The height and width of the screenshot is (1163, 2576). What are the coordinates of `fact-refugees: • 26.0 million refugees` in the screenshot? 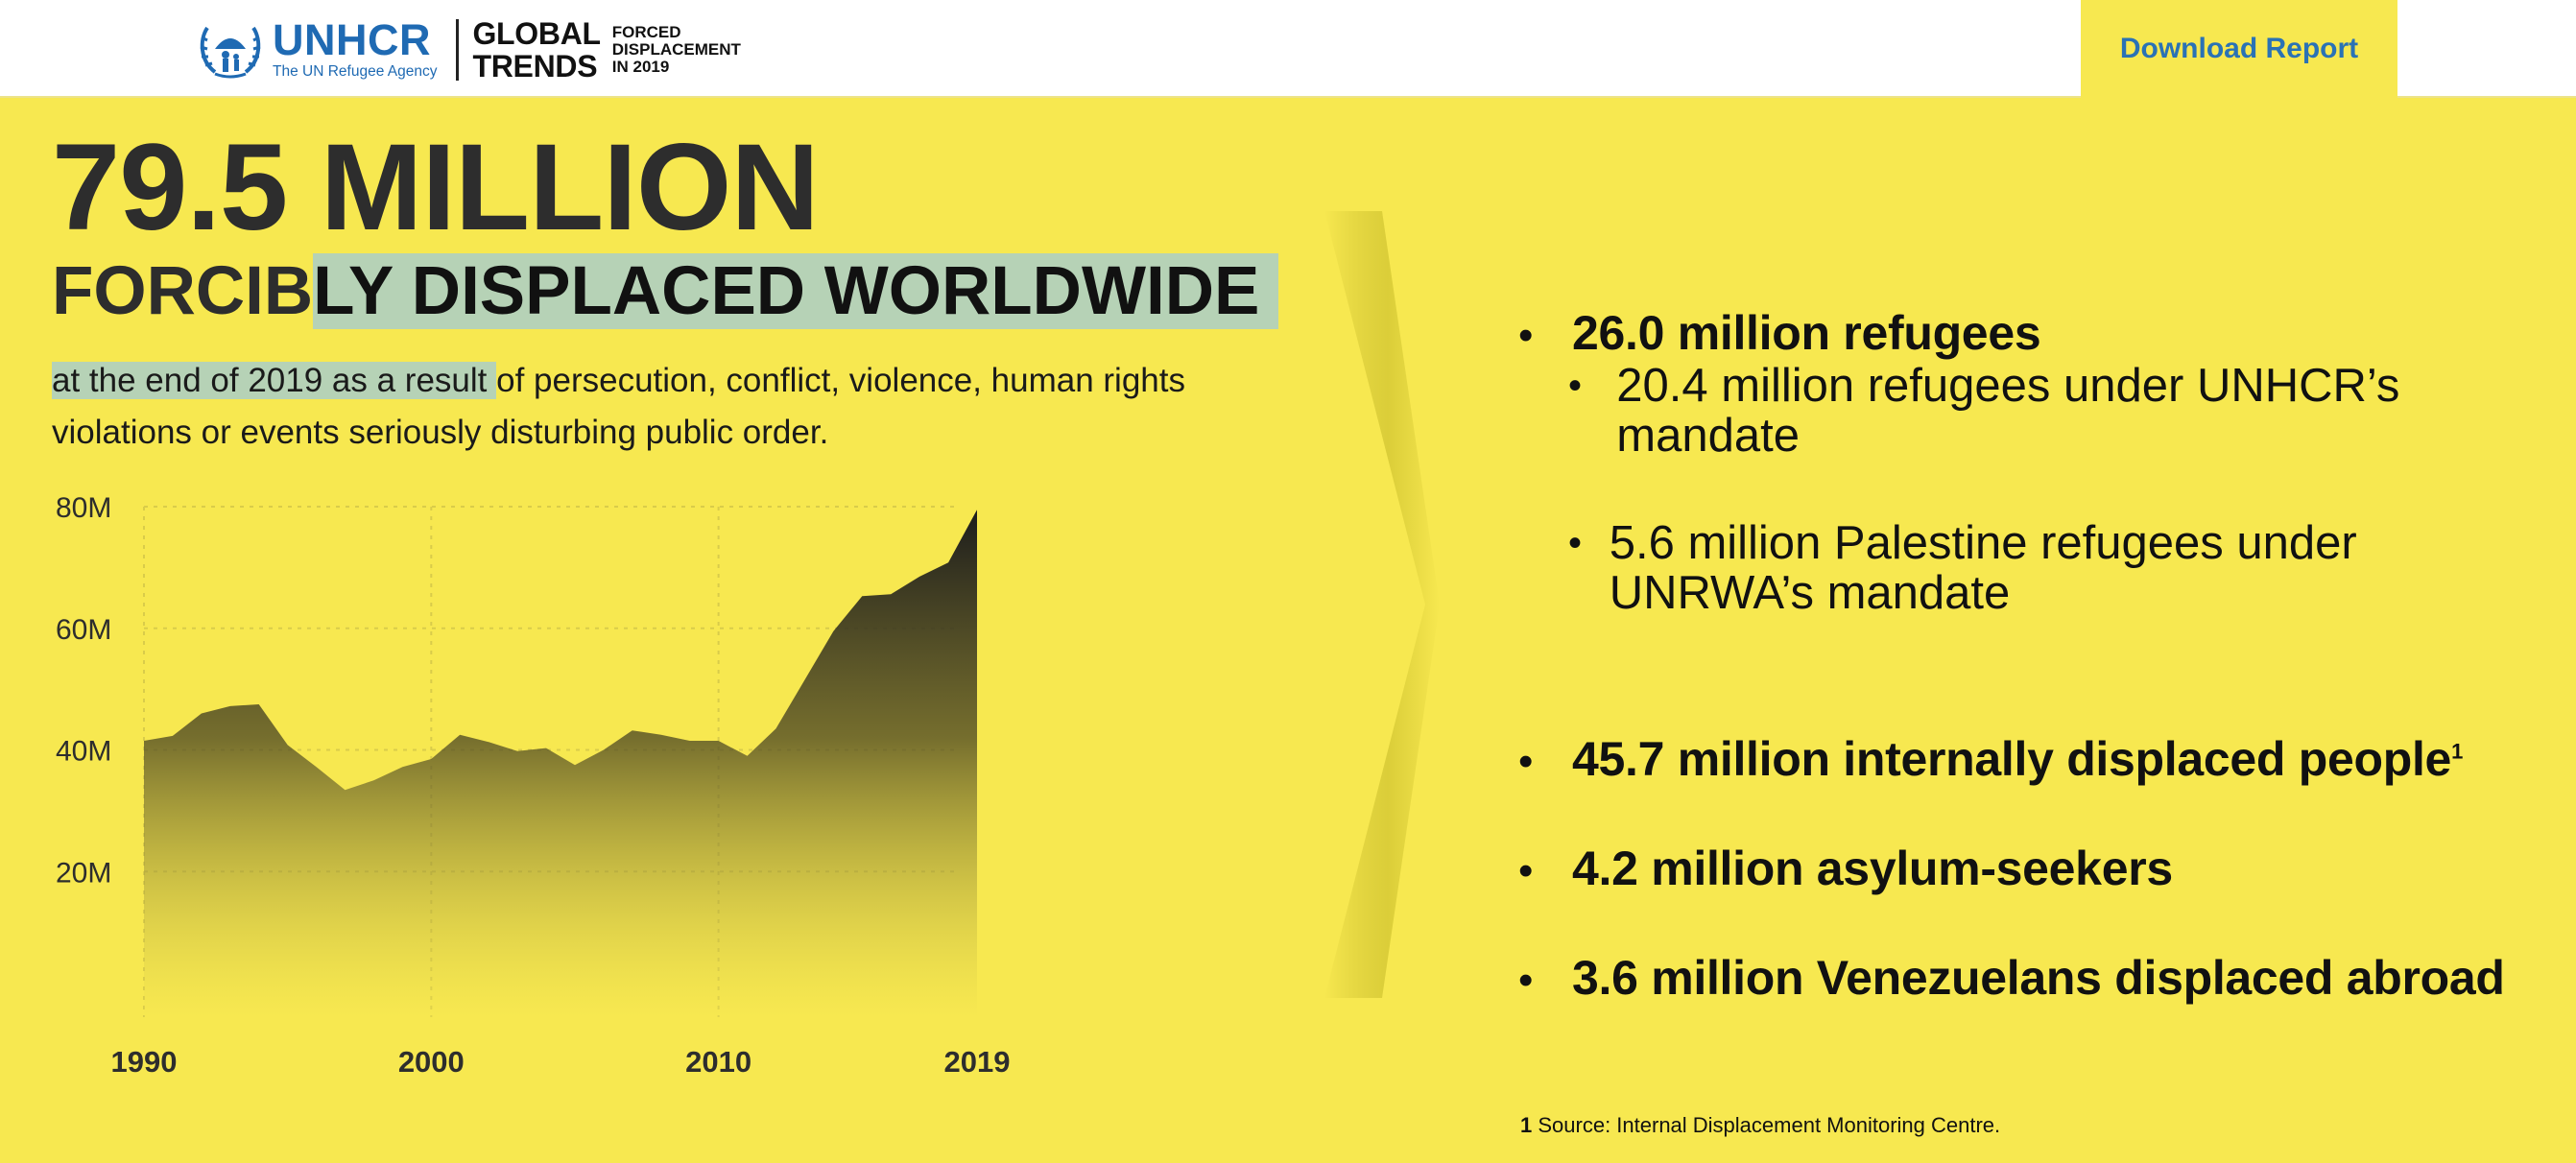 It's located at (1779, 333).